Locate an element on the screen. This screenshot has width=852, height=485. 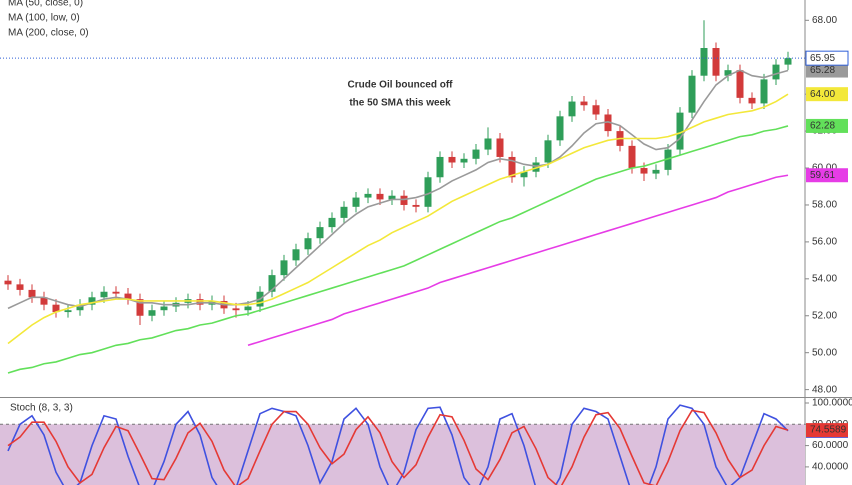
panel-title: Stoch (8, 3, 3) is located at coordinates (41, 408).